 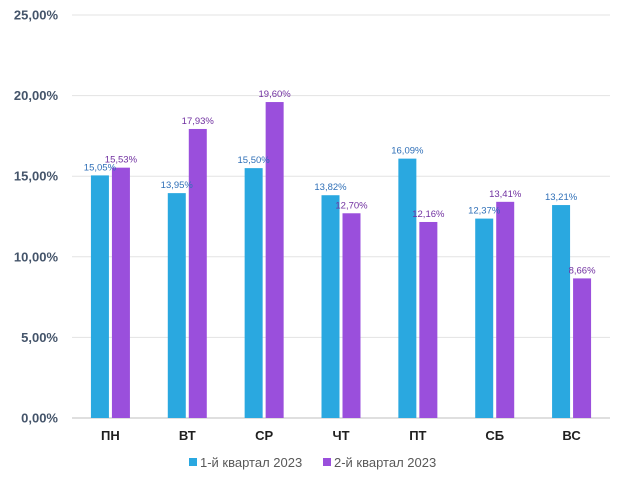 I want to click on x-axis: ПН ВТ СР ЧТ ПТ СБ ВС, so click(x=341, y=435).